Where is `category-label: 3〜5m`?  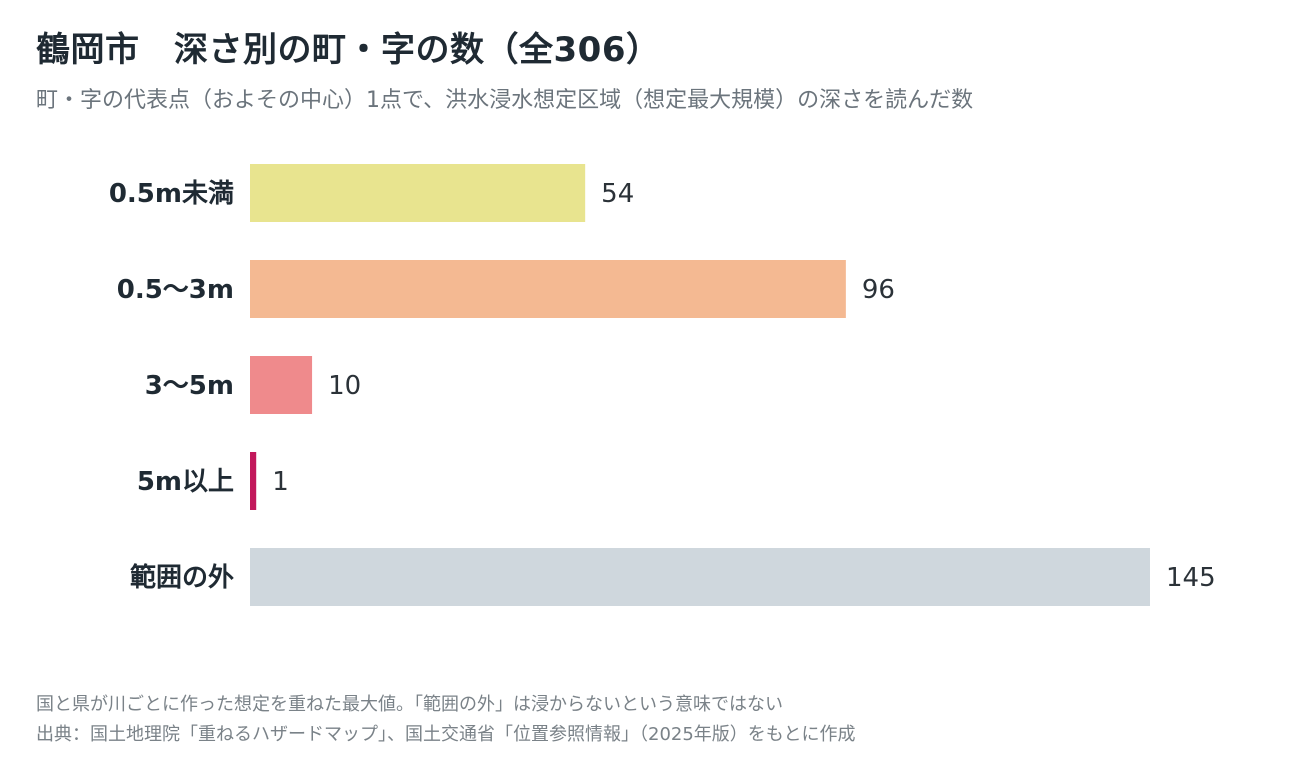
category-label: 3〜5m is located at coordinates (189, 386).